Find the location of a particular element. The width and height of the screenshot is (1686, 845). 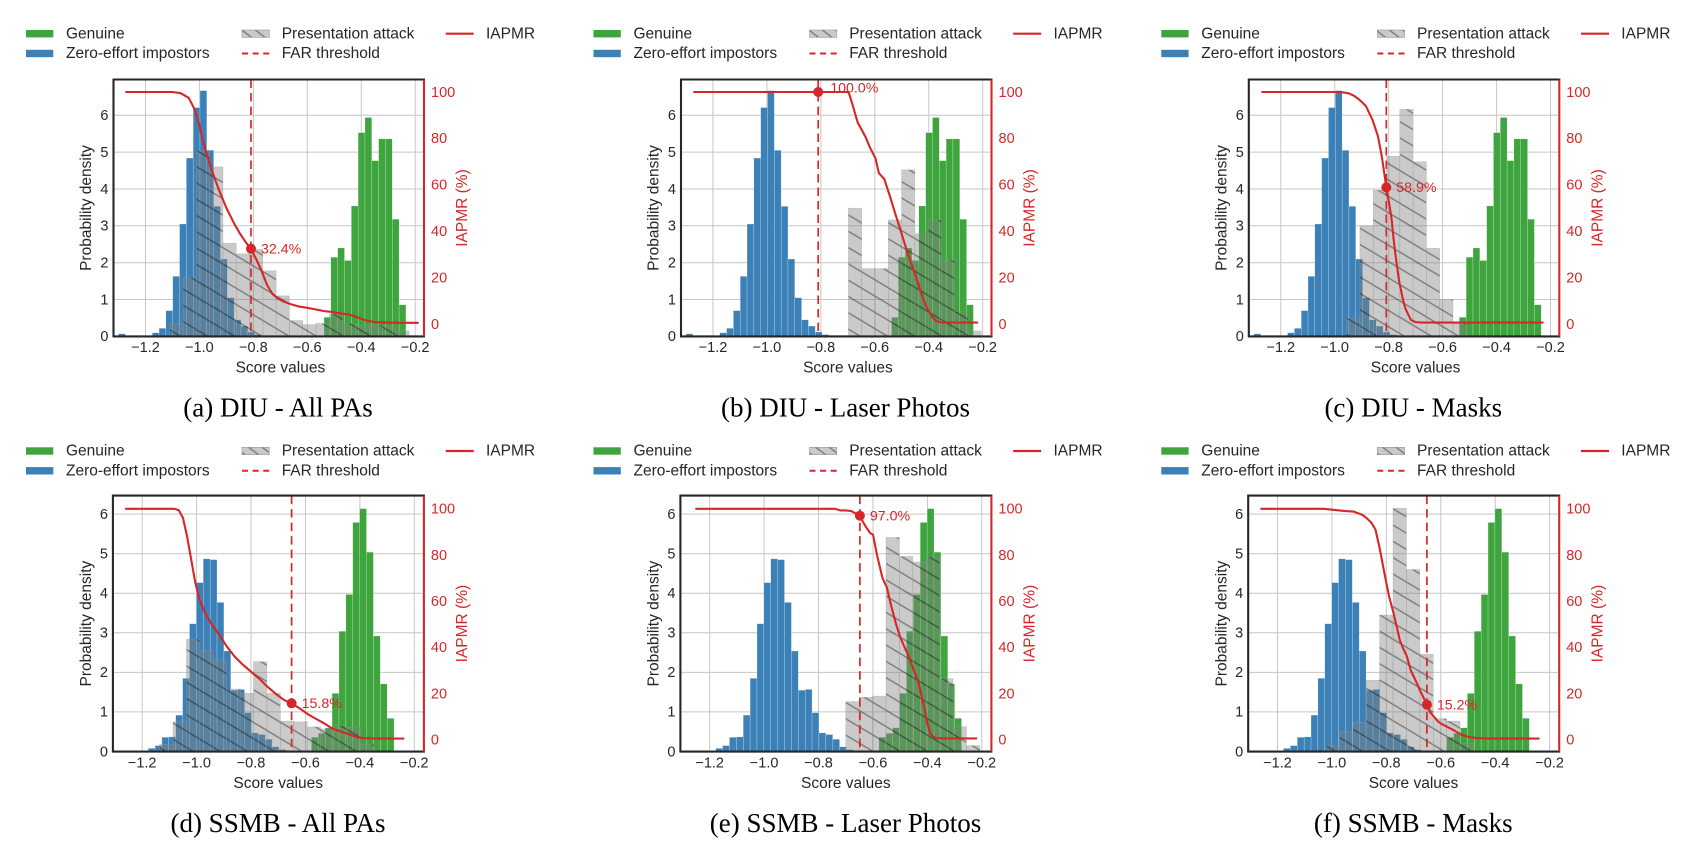

svg-text: (f) SSMB - Masks is located at coordinates (1413, 823).